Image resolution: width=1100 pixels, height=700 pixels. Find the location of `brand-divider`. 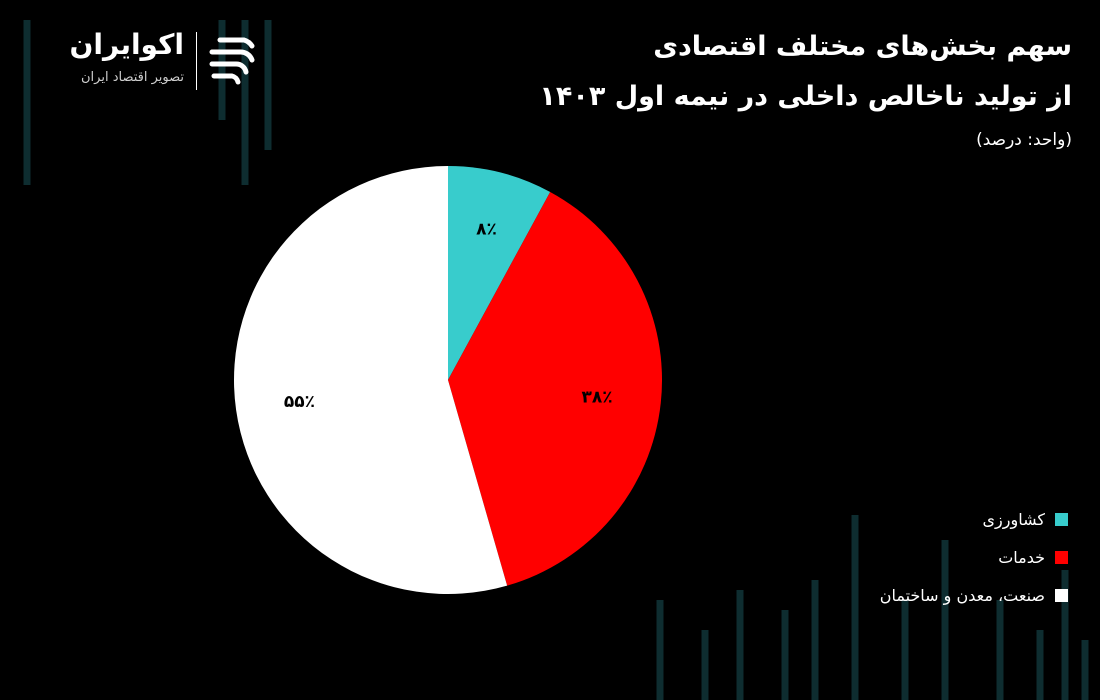

brand-divider is located at coordinates (196, 61).